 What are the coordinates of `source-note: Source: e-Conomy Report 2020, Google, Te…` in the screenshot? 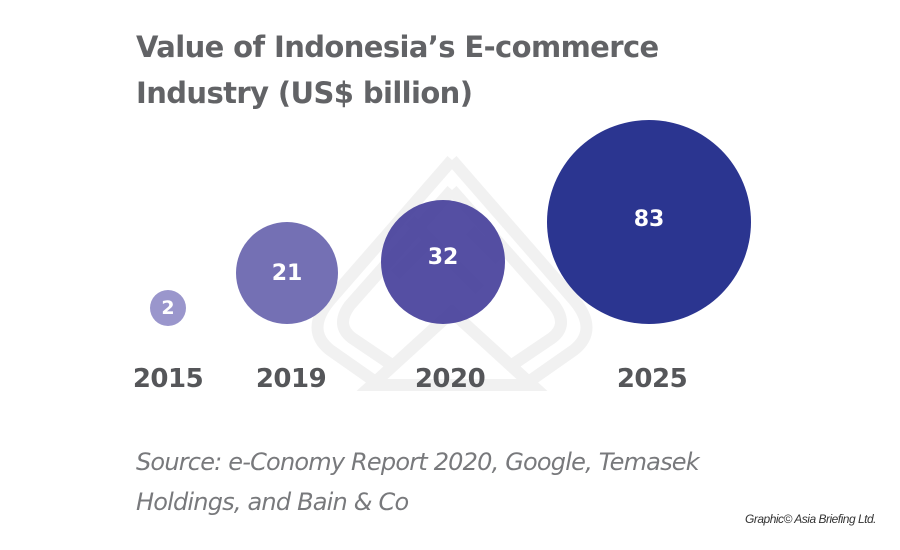 It's located at (456, 482).